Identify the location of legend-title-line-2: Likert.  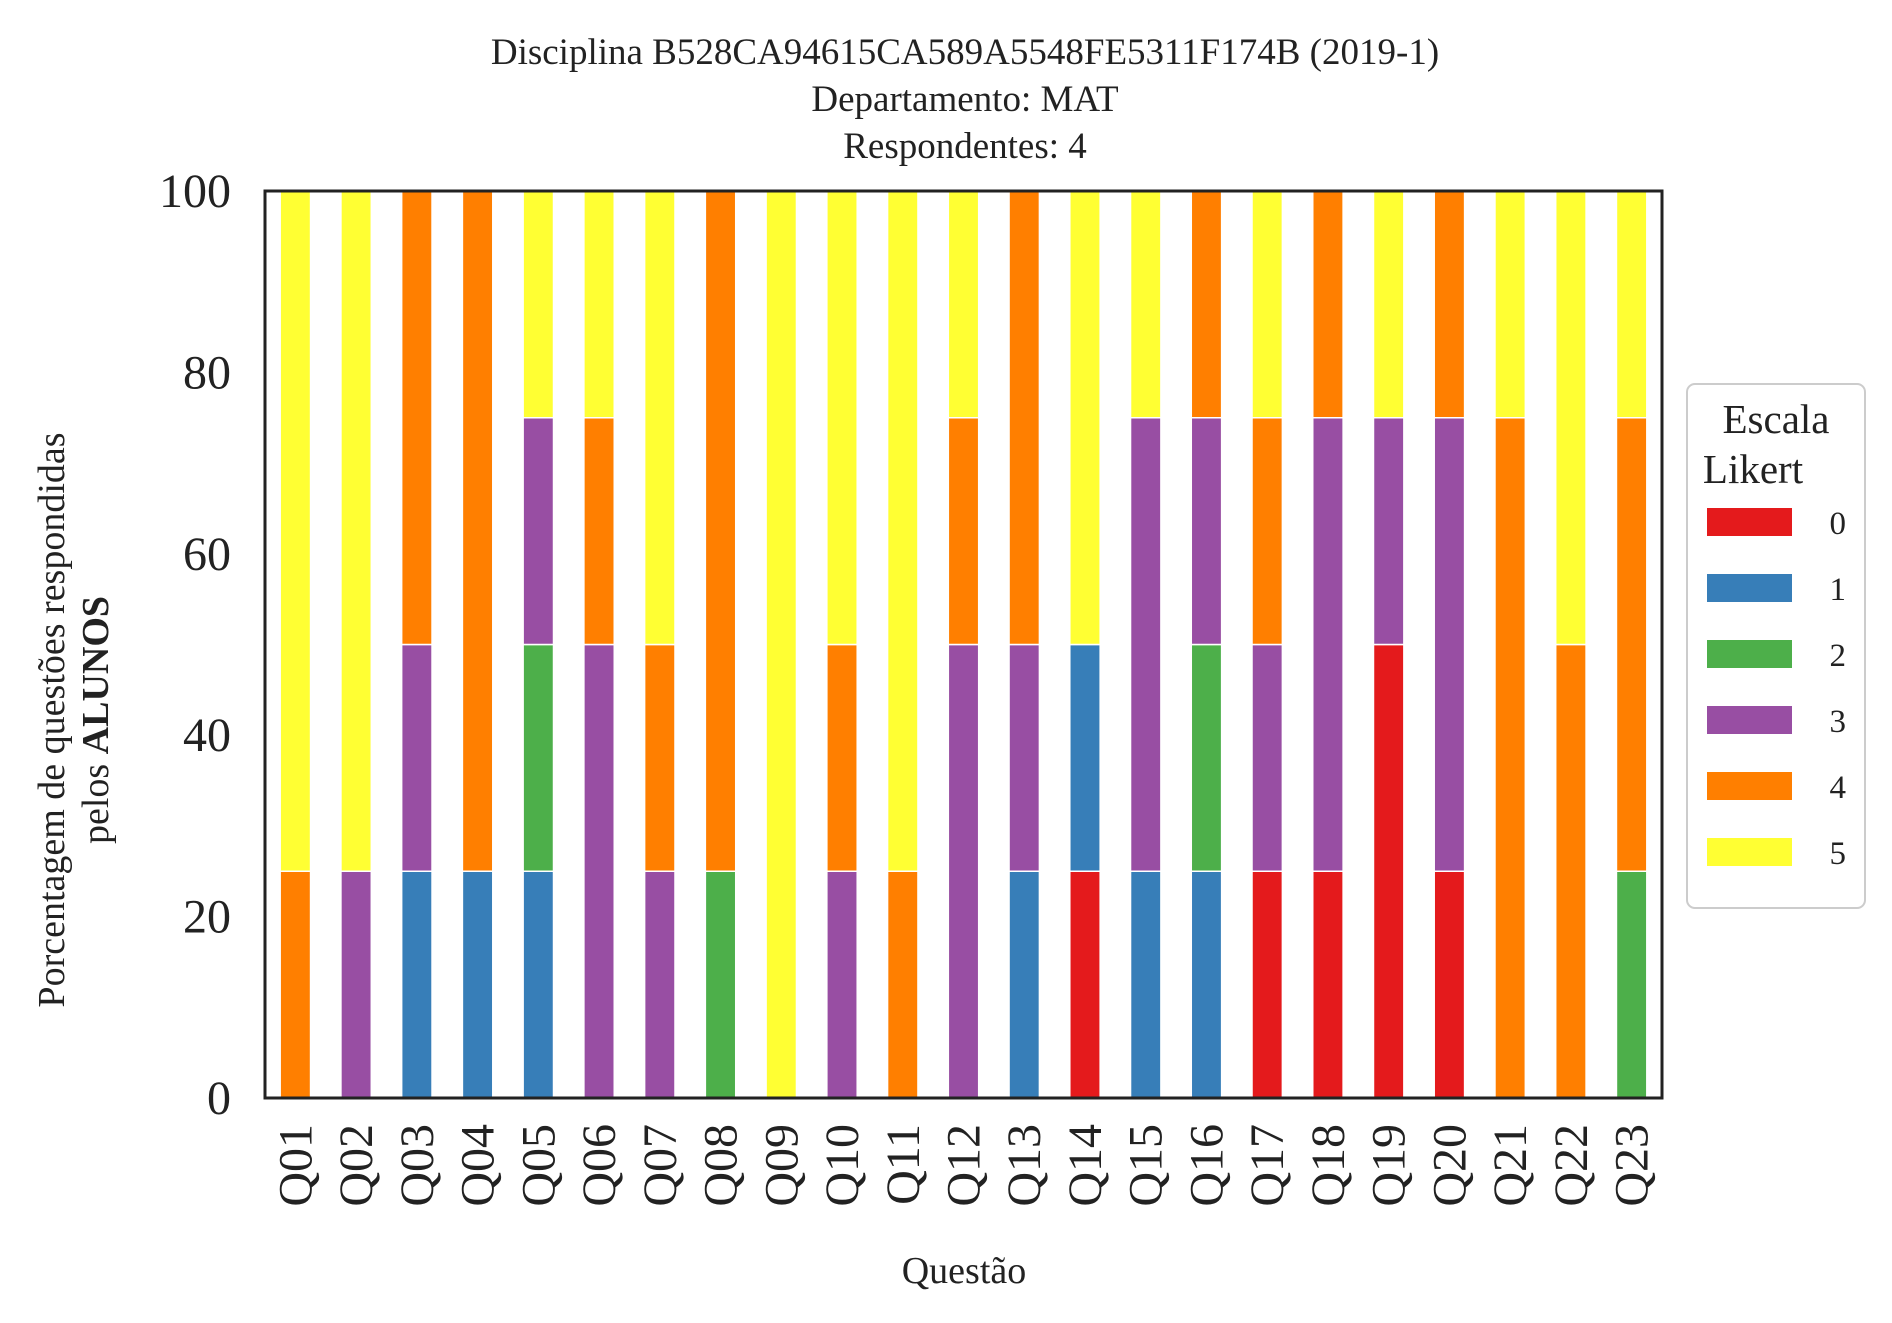
(1753, 469).